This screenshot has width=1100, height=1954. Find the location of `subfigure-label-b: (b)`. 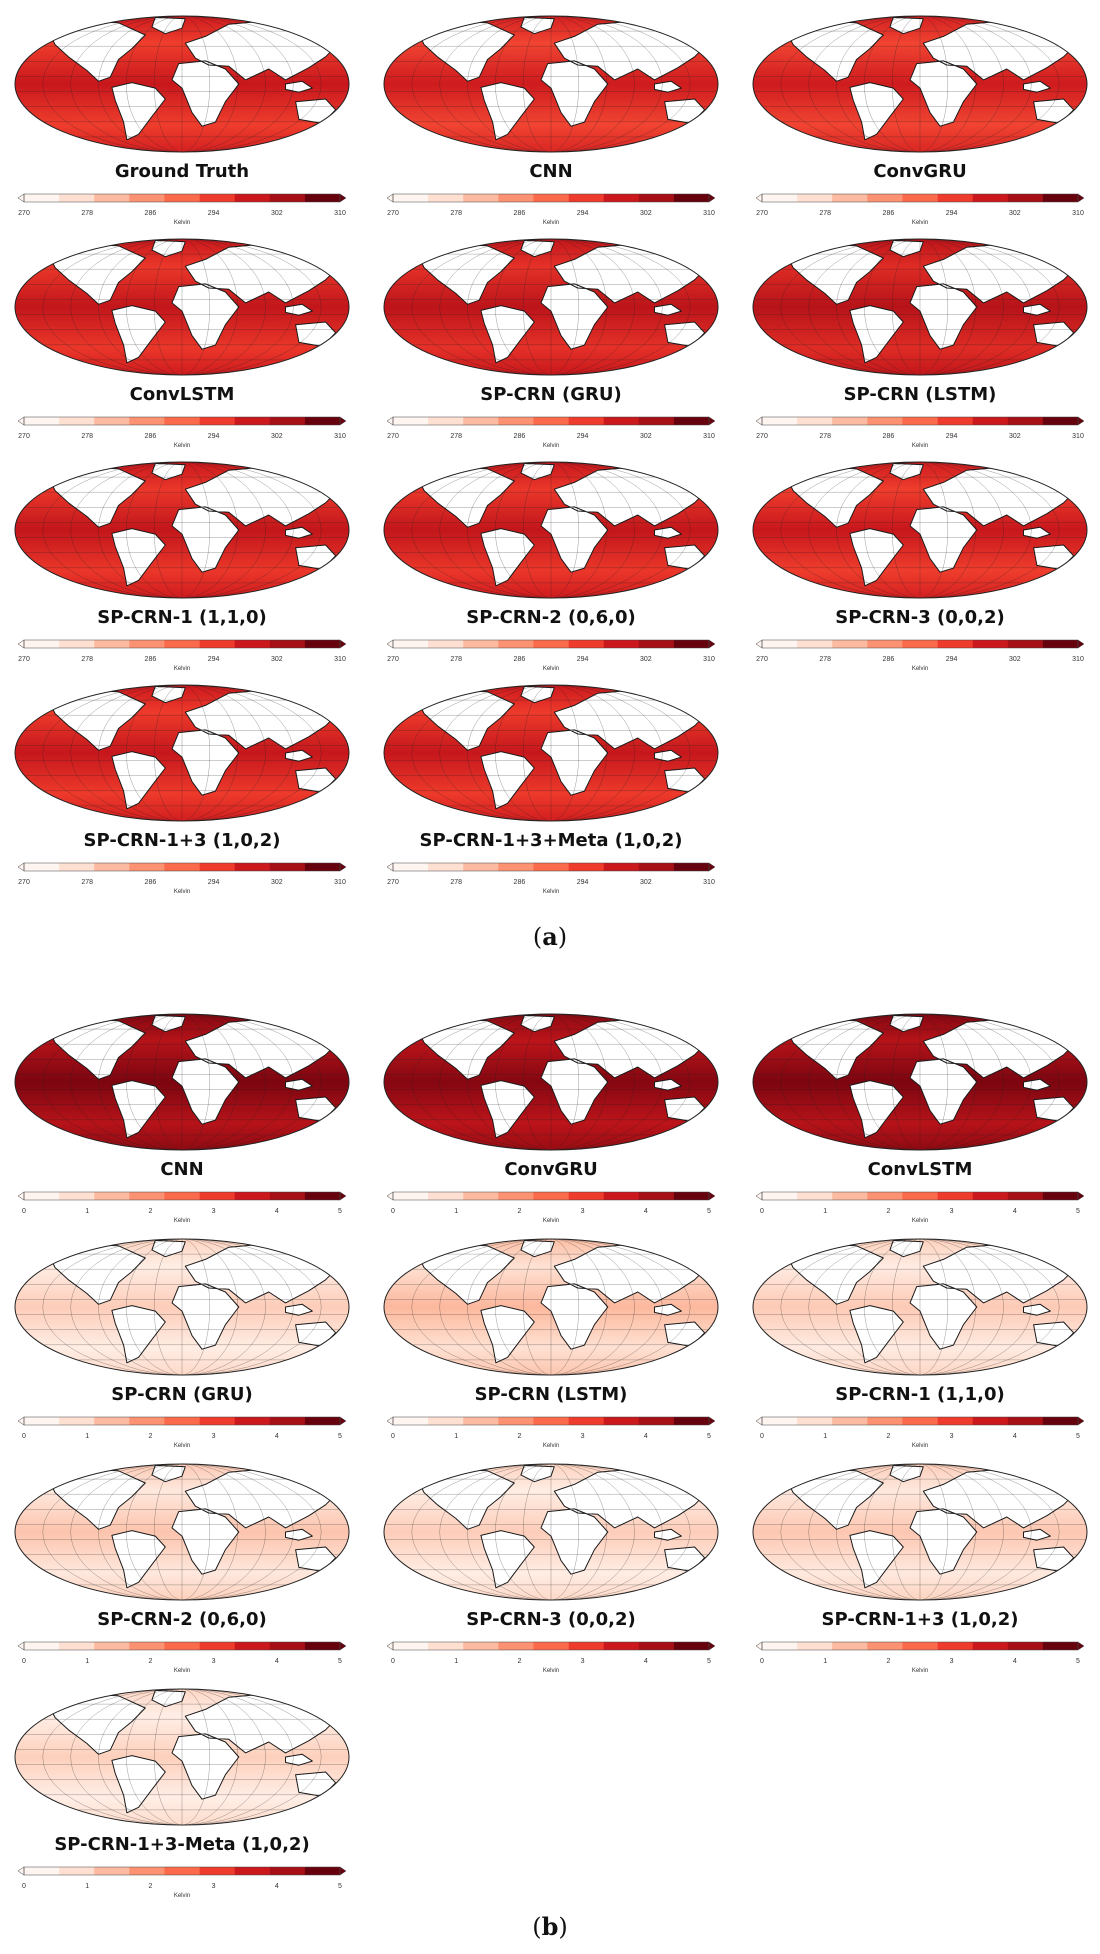

subfigure-label-b: (b) is located at coordinates (550, 1926).